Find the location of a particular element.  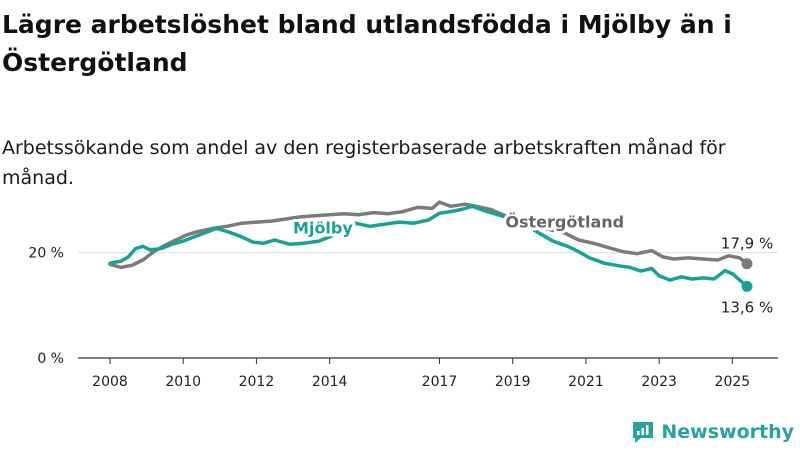

brand-logo: Newsworthy is located at coordinates (712, 432).